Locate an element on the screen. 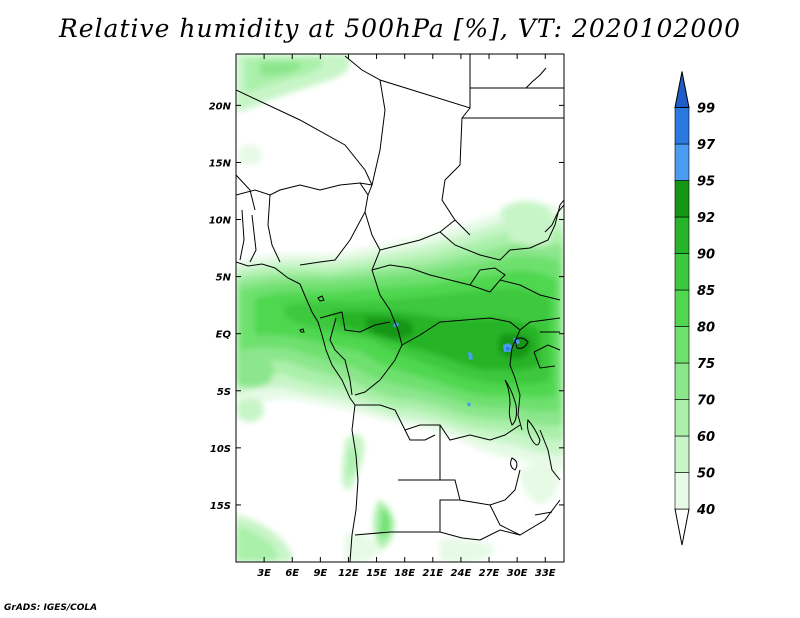 This screenshot has width=800, height=618. colorbar-label: 95 is located at coordinates (706, 182).